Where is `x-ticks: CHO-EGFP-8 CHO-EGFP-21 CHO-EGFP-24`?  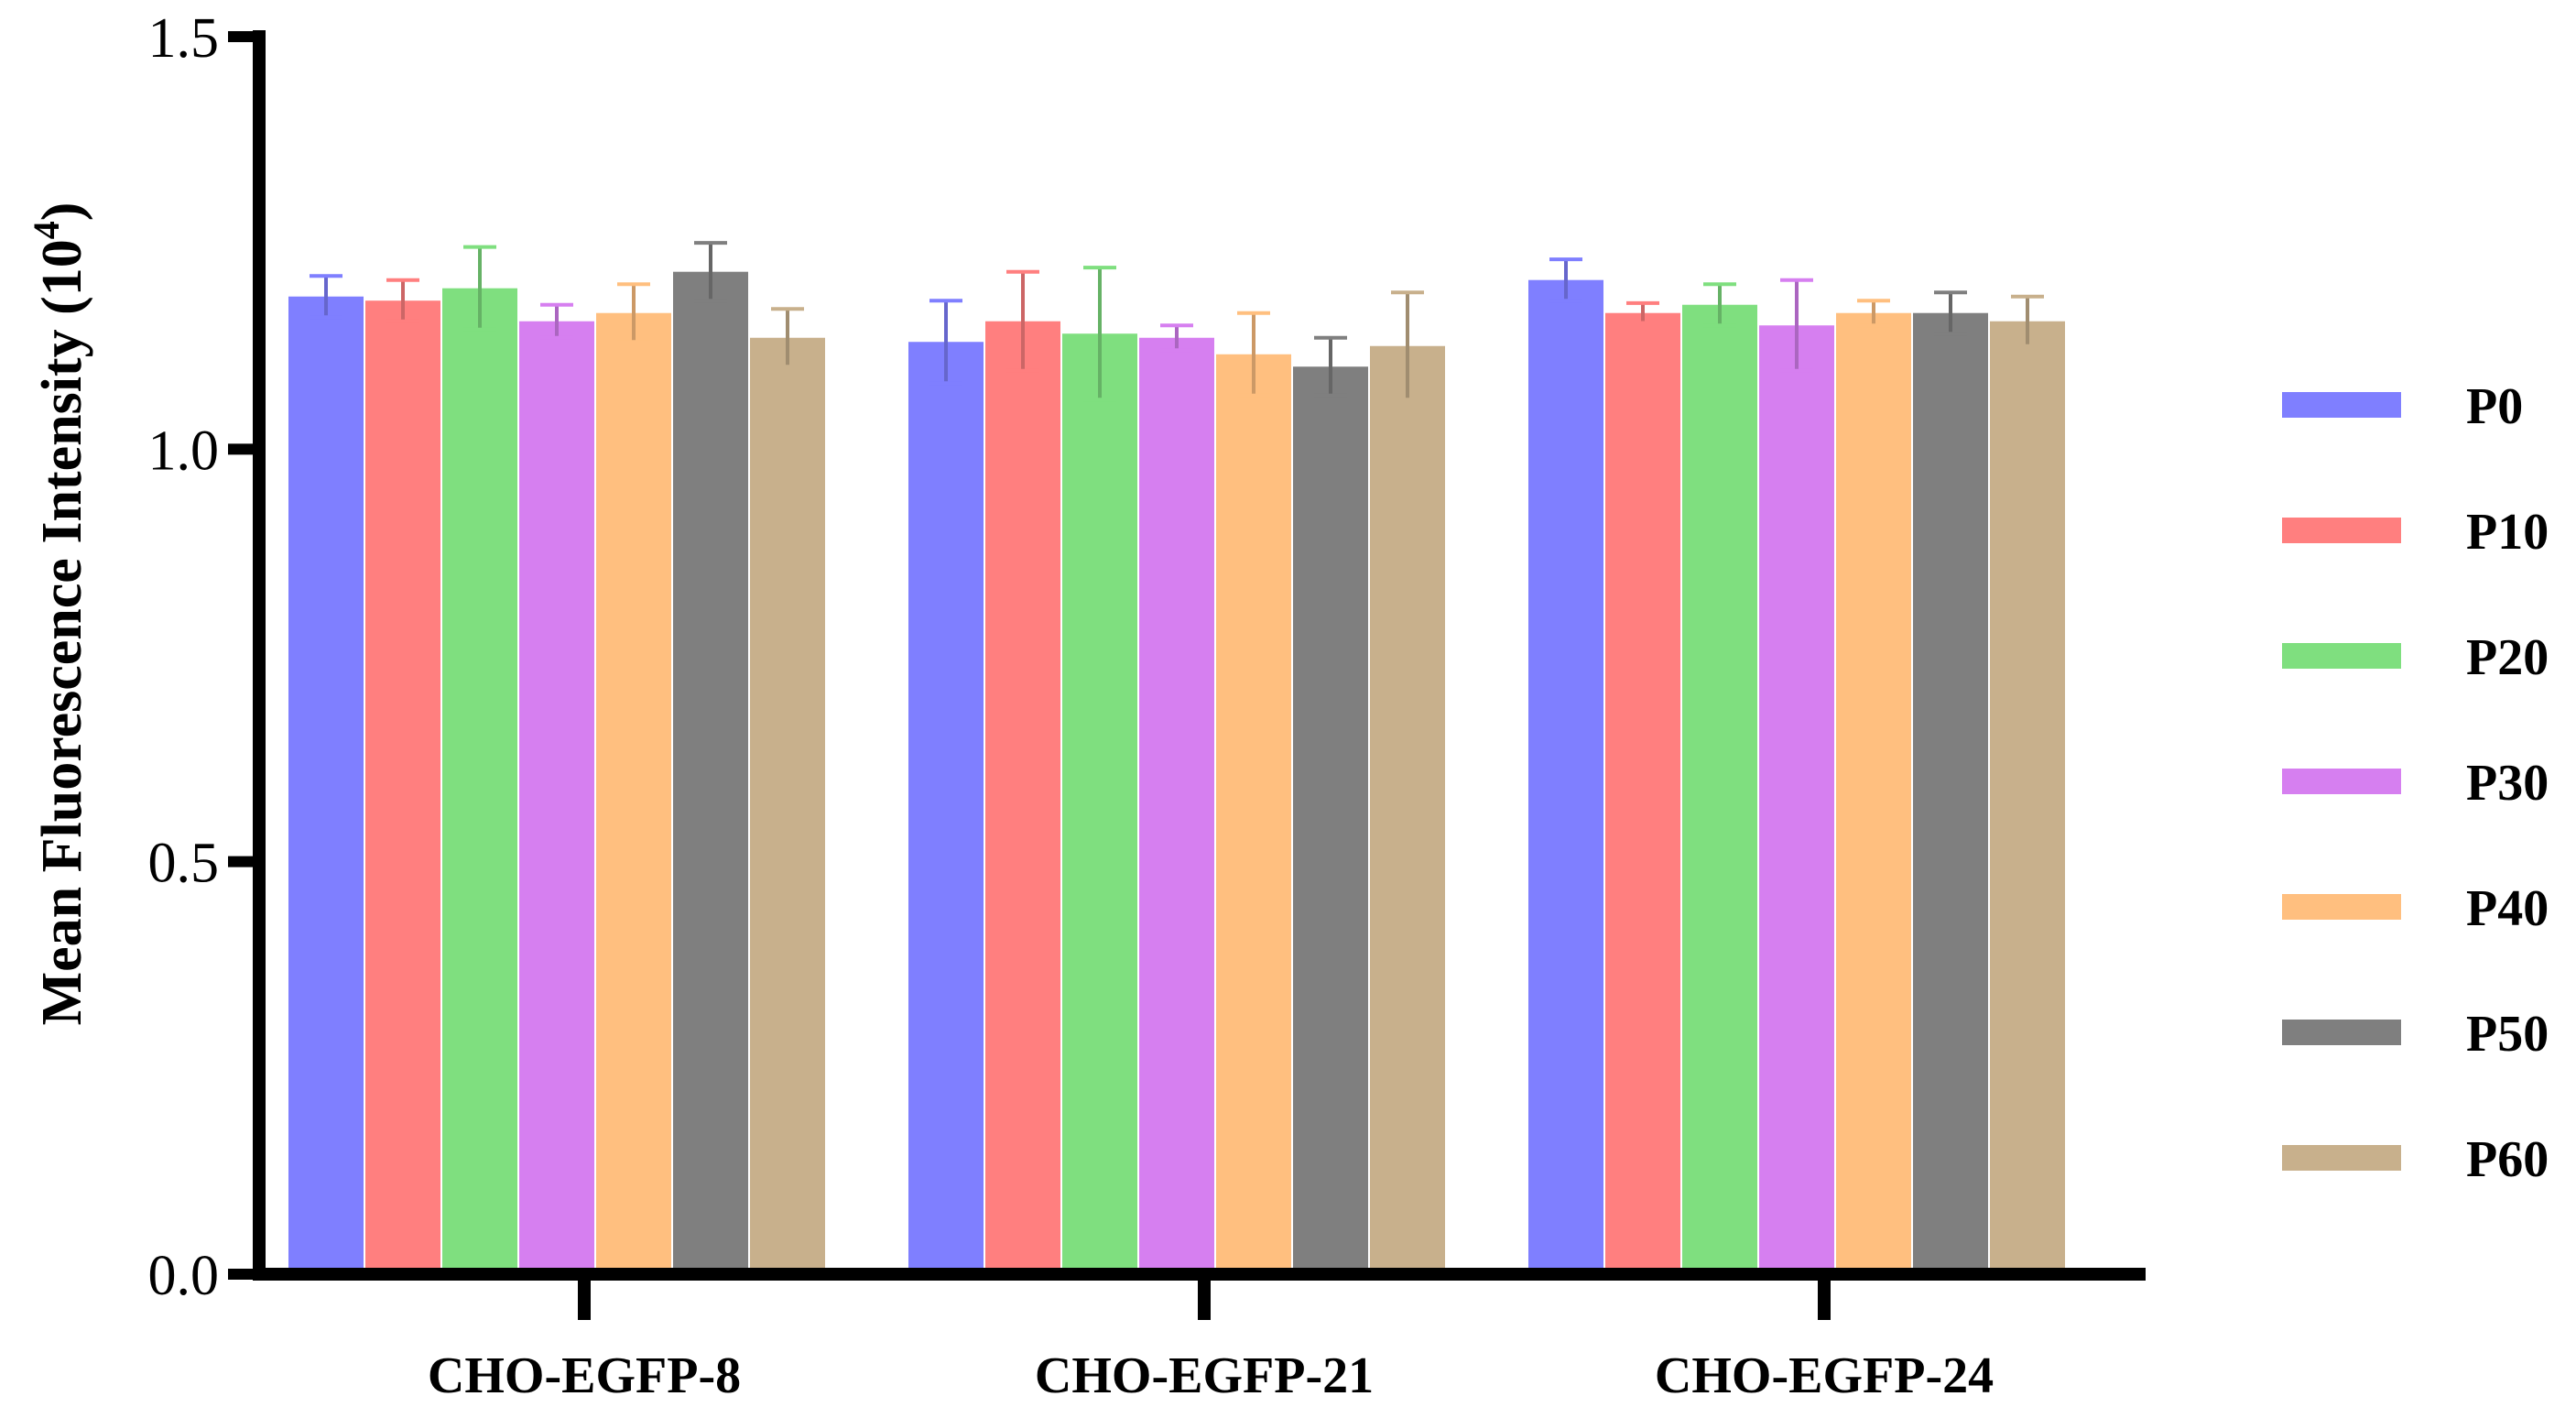
x-ticks: CHO-EGFP-8 CHO-EGFP-21 CHO-EGFP-24 is located at coordinates (1211, 1339).